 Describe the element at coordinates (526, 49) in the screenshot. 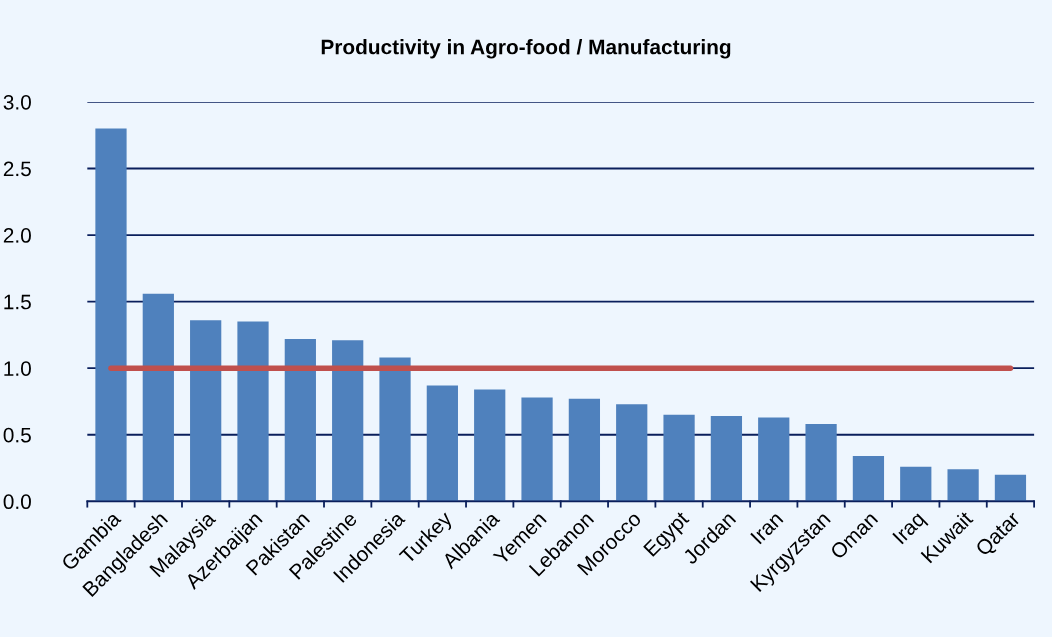

I see `chart-title: Productivity in Agro-food / Manufacturing` at that location.